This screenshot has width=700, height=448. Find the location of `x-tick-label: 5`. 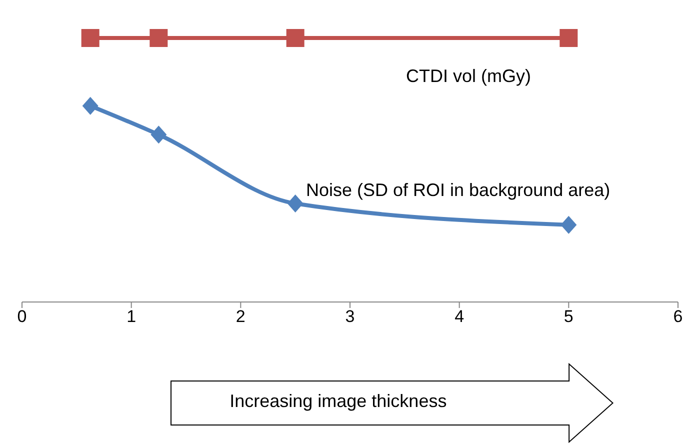

x-tick-label: 5 is located at coordinates (569, 316).